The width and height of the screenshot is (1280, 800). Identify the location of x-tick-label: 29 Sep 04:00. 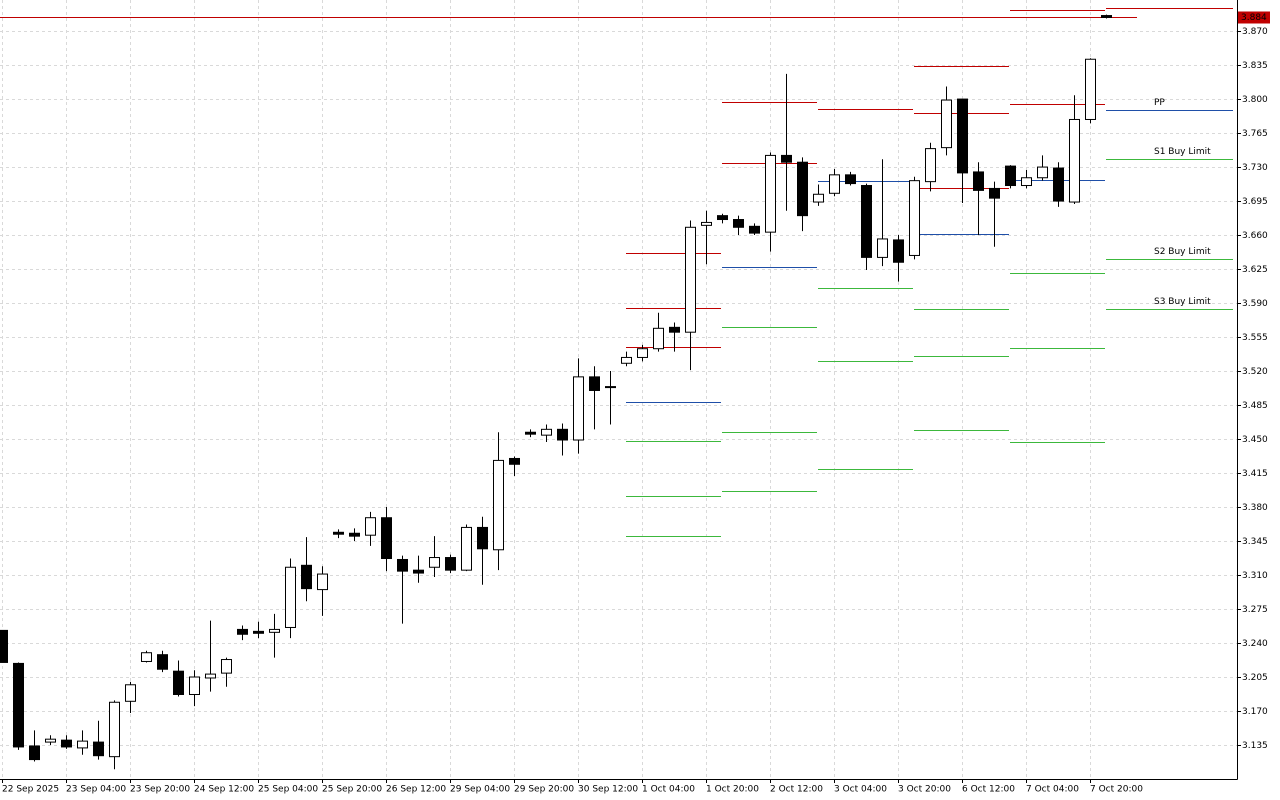
(480, 790).